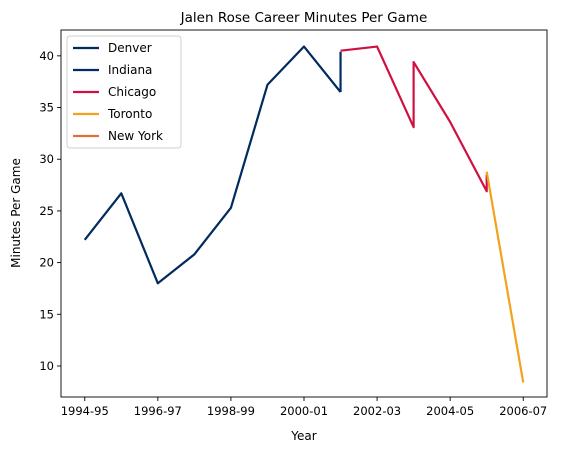 Image resolution: width=569 pixels, height=453 pixels. What do you see at coordinates (450, 411) in the screenshot?
I see `x-tick-label: 2004-05` at bounding box center [450, 411].